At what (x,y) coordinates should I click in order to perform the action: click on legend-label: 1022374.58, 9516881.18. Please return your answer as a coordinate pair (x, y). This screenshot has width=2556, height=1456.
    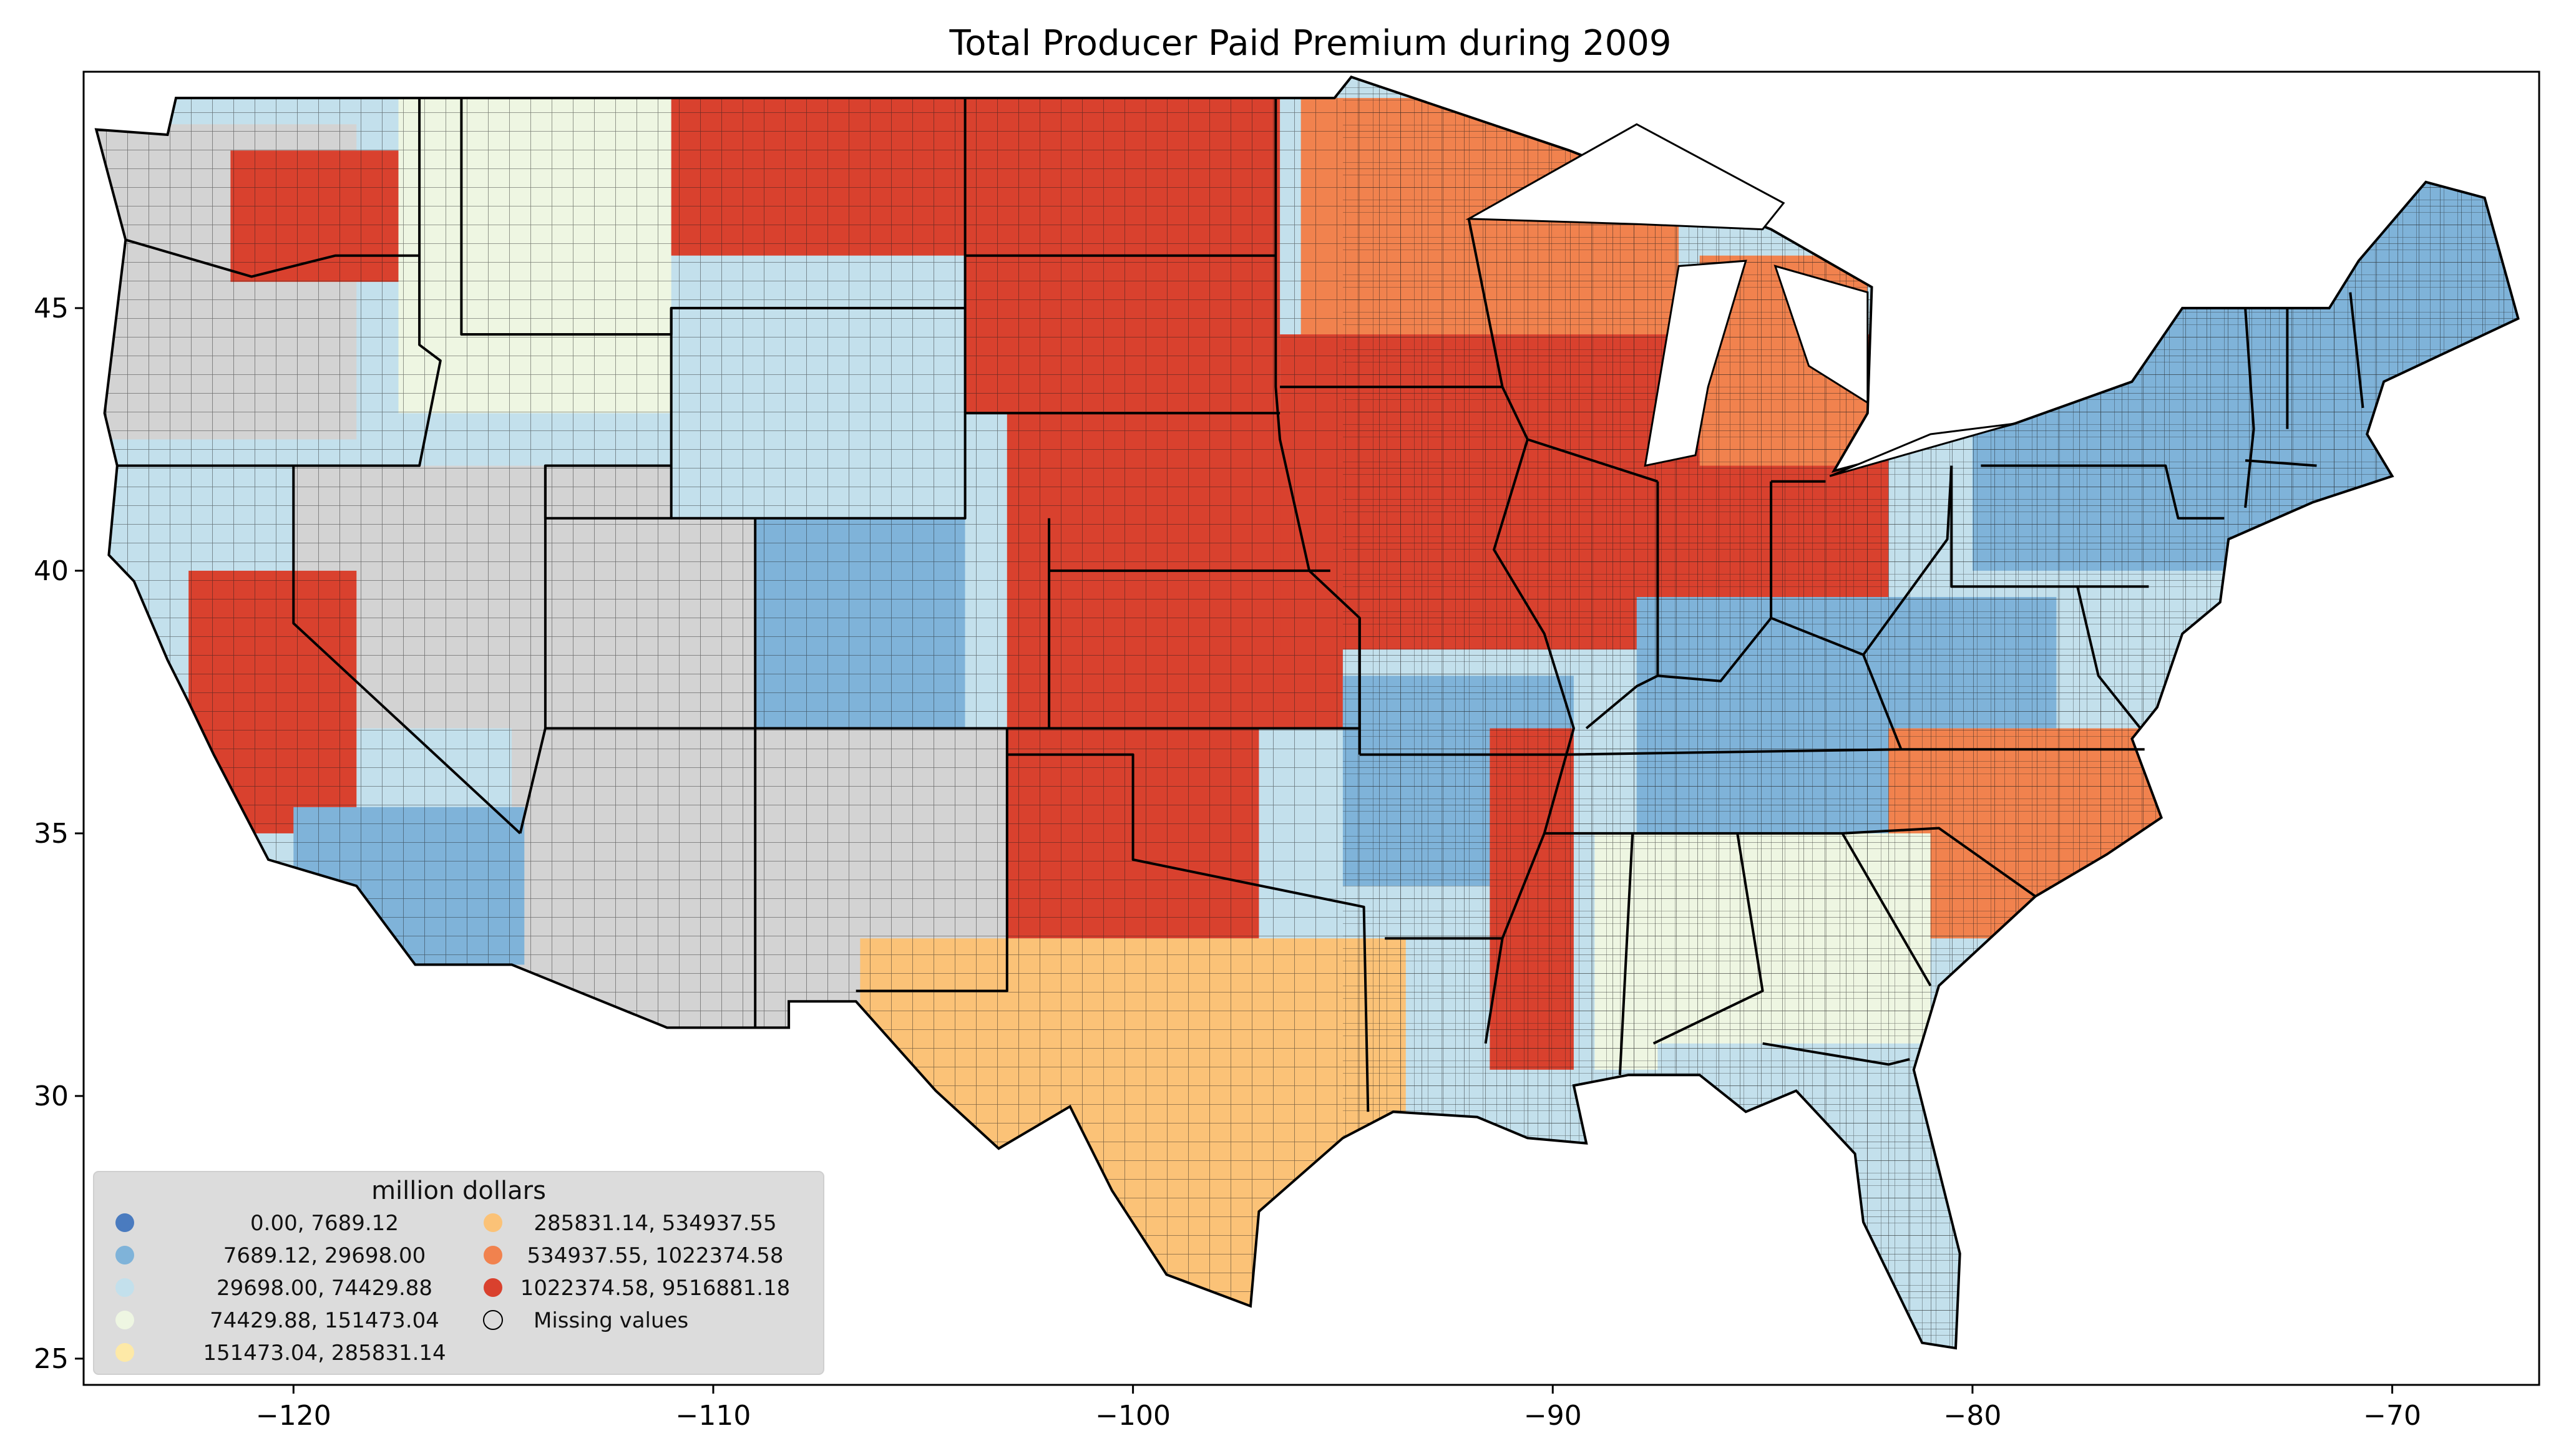
    Looking at the image, I should click on (655, 1288).